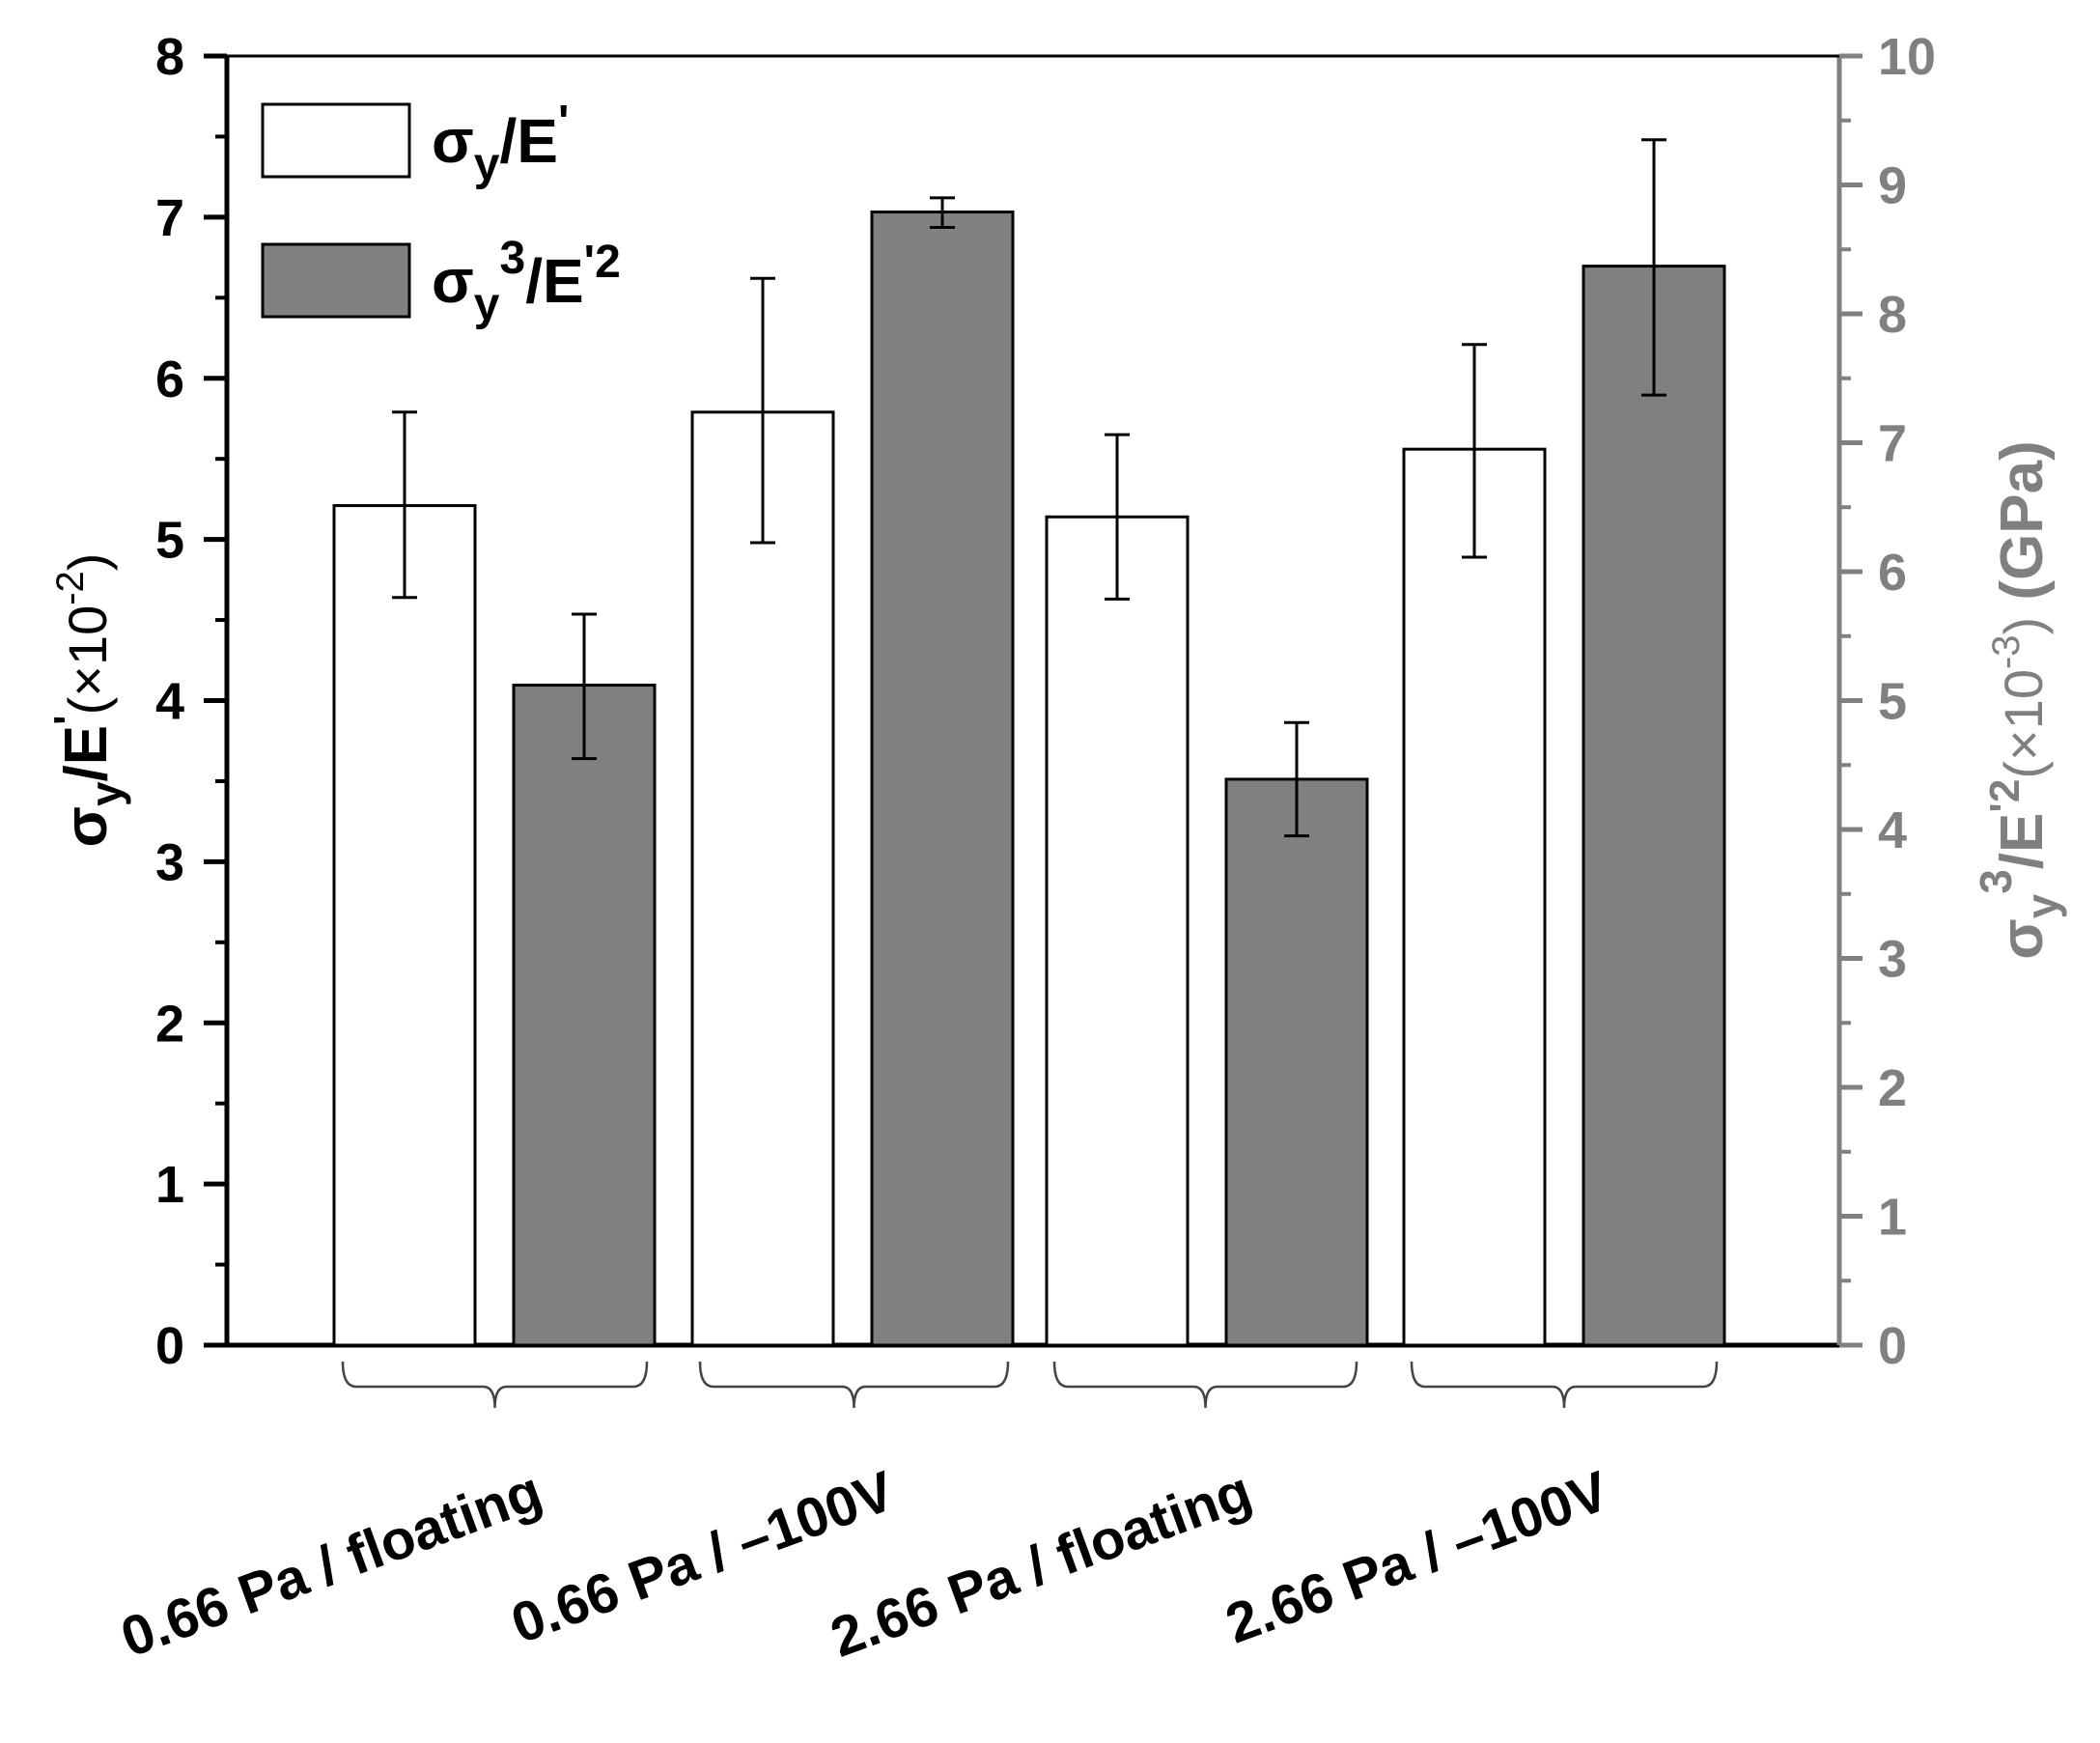  Describe the element at coordinates (71, 588) in the screenshot. I see `left-title-unit-exp: -2` at that location.